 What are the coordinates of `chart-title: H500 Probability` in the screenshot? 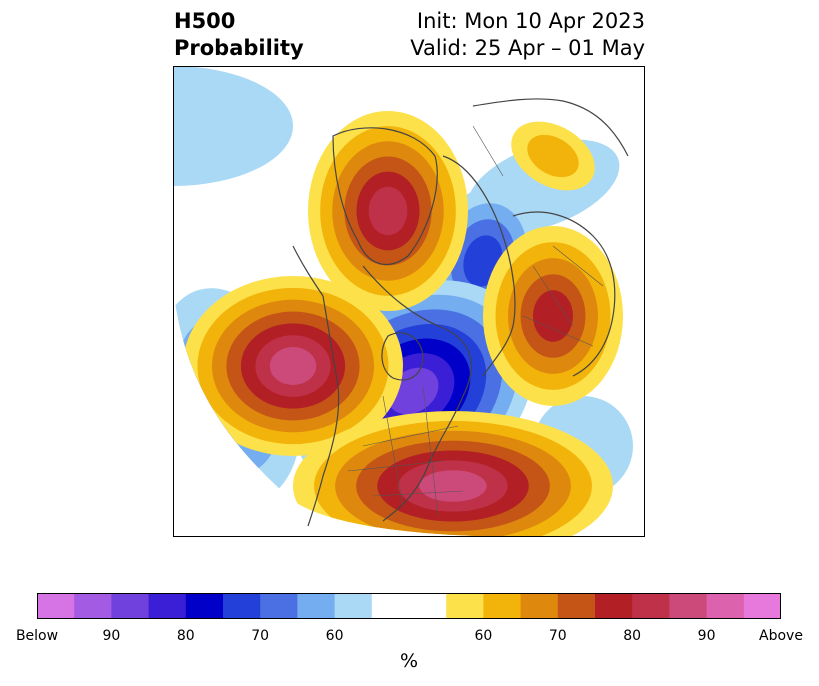 It's located at (239, 35).